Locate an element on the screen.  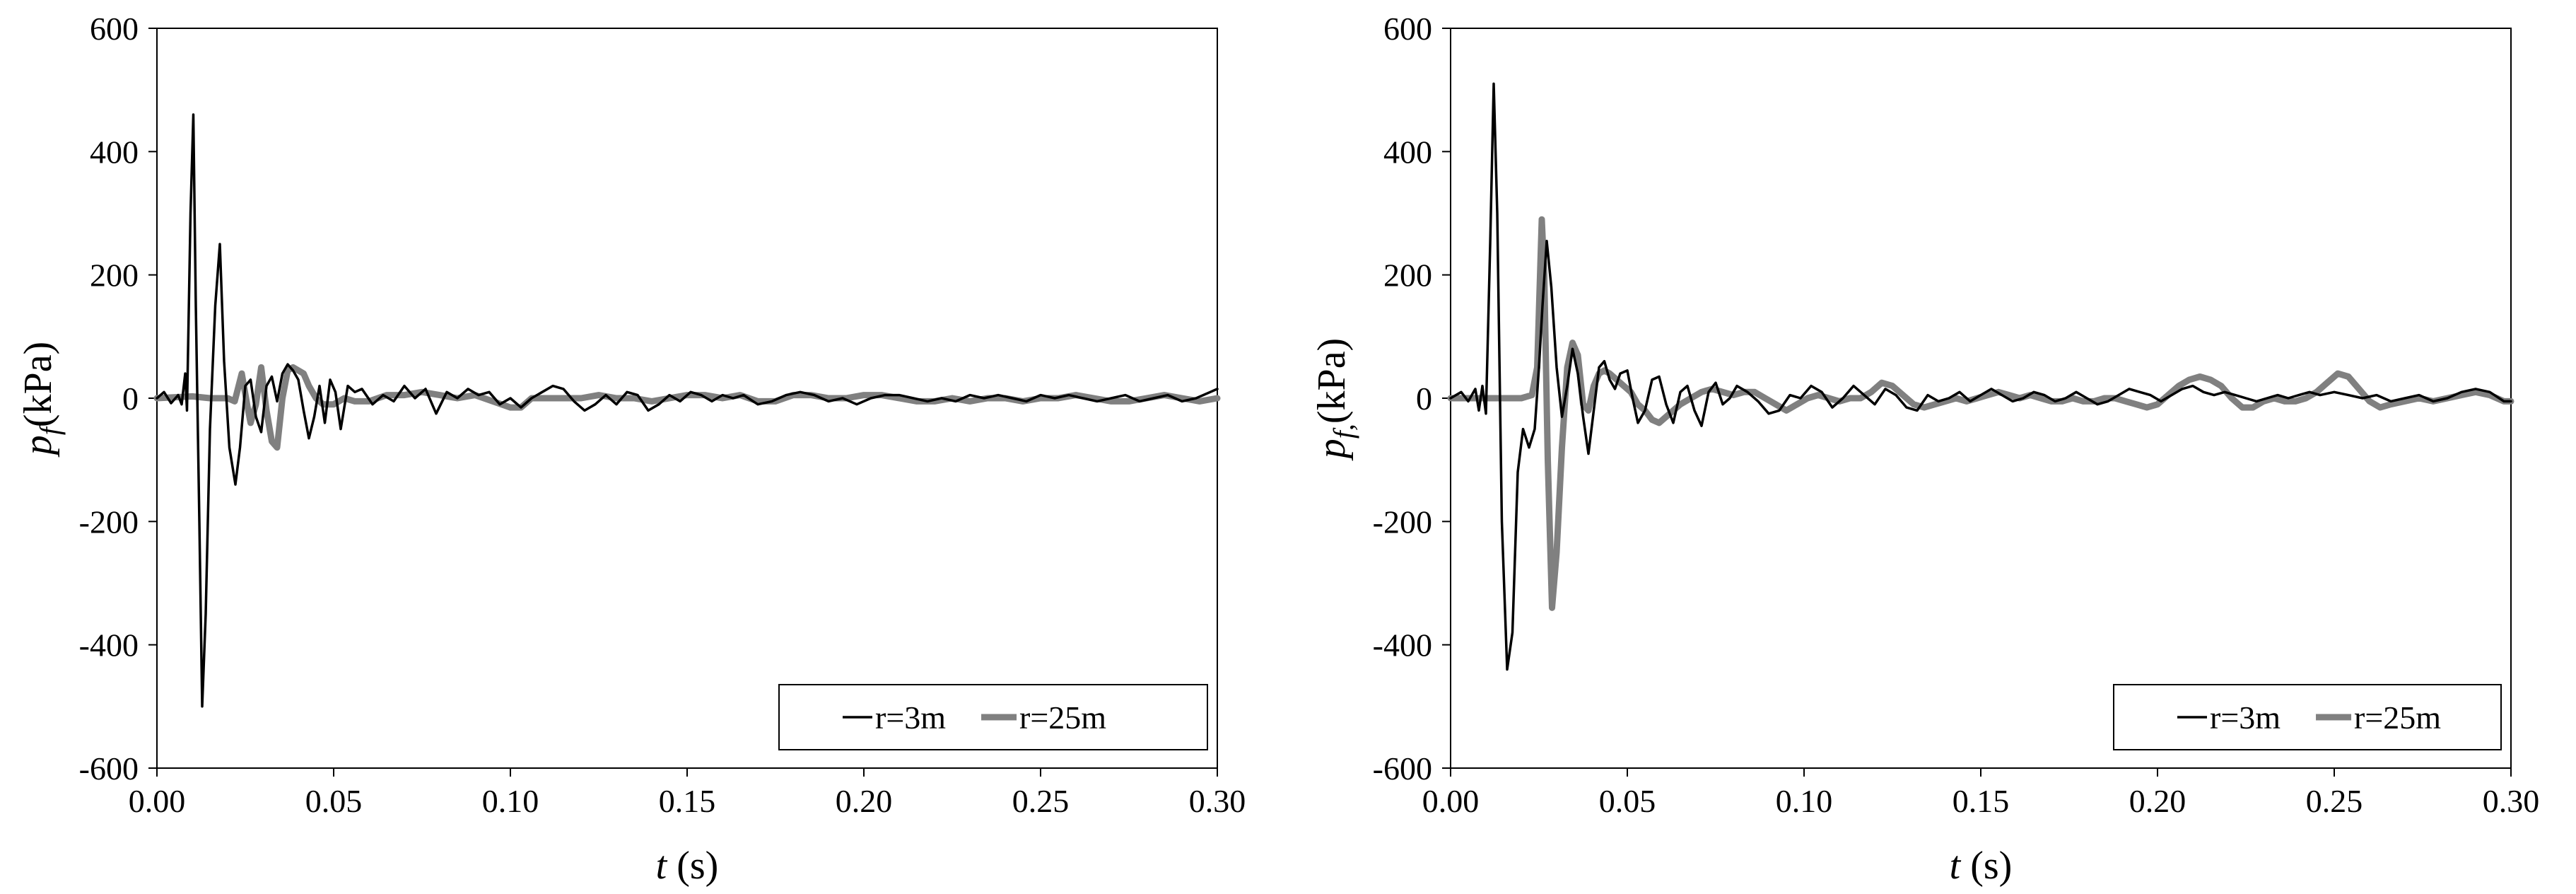
y-axis-title: pf(kPa) is located at coordinates (41, 400).